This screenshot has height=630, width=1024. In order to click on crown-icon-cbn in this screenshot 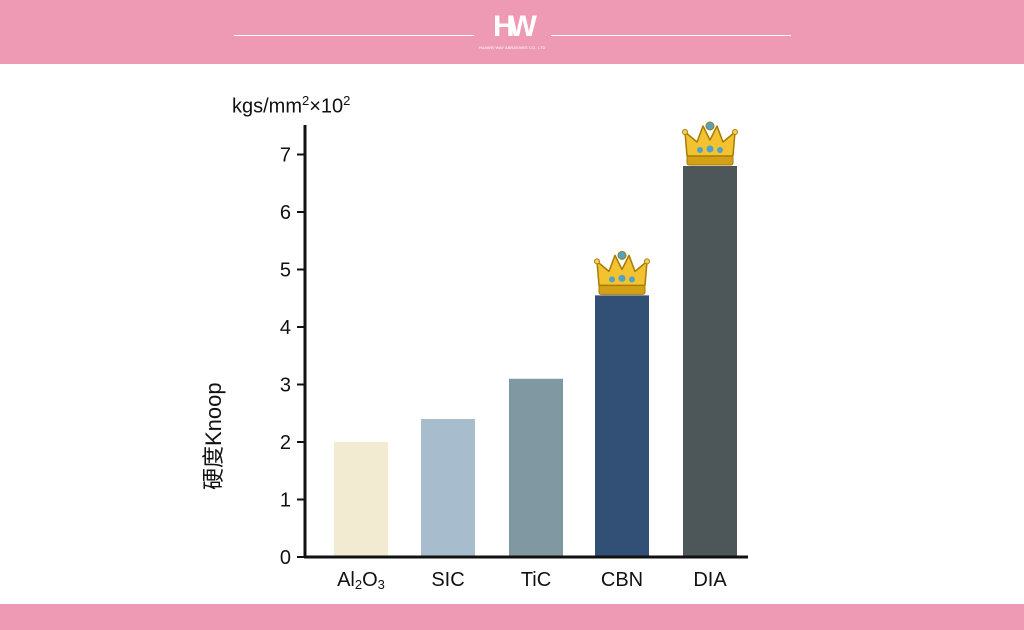, I will do `click(622, 272)`.